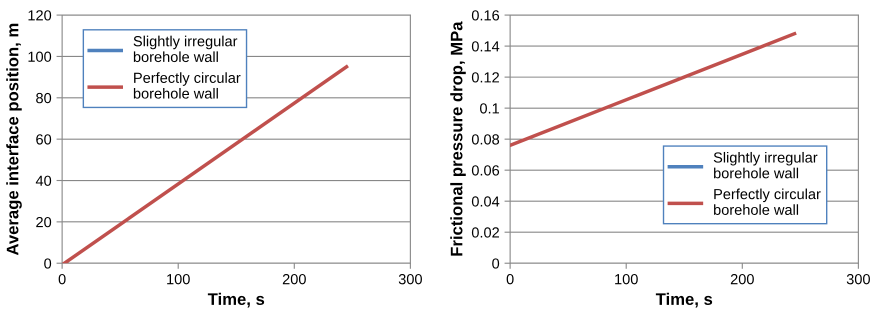  I want to click on y-tick-label: 0.14, so click(486, 46).